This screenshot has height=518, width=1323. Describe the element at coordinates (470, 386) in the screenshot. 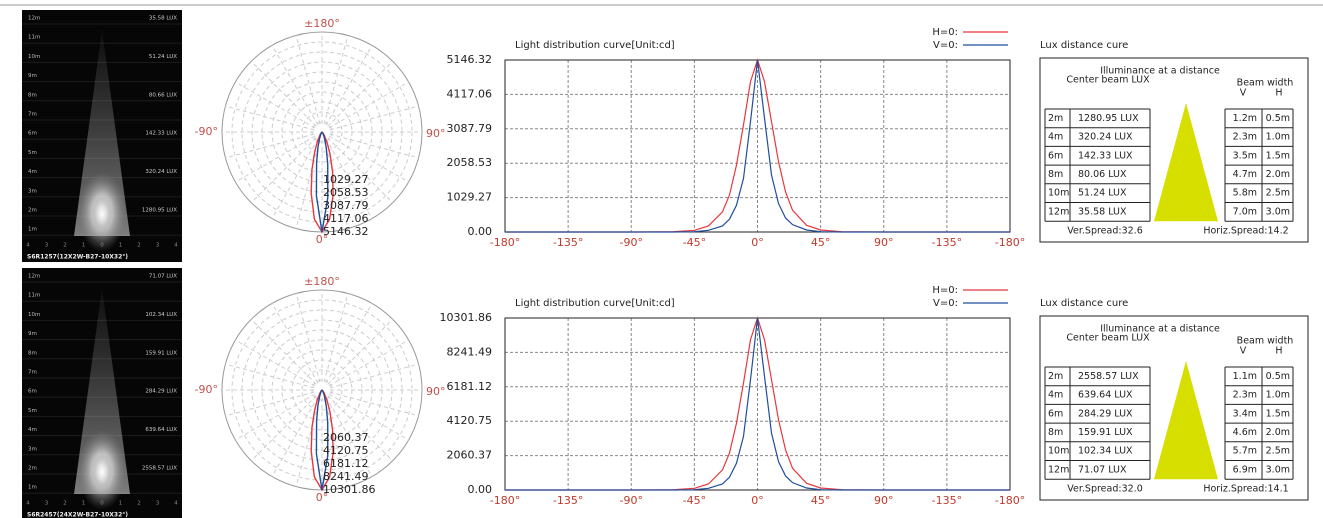

I see `y-tick-label: 6181.12` at that location.